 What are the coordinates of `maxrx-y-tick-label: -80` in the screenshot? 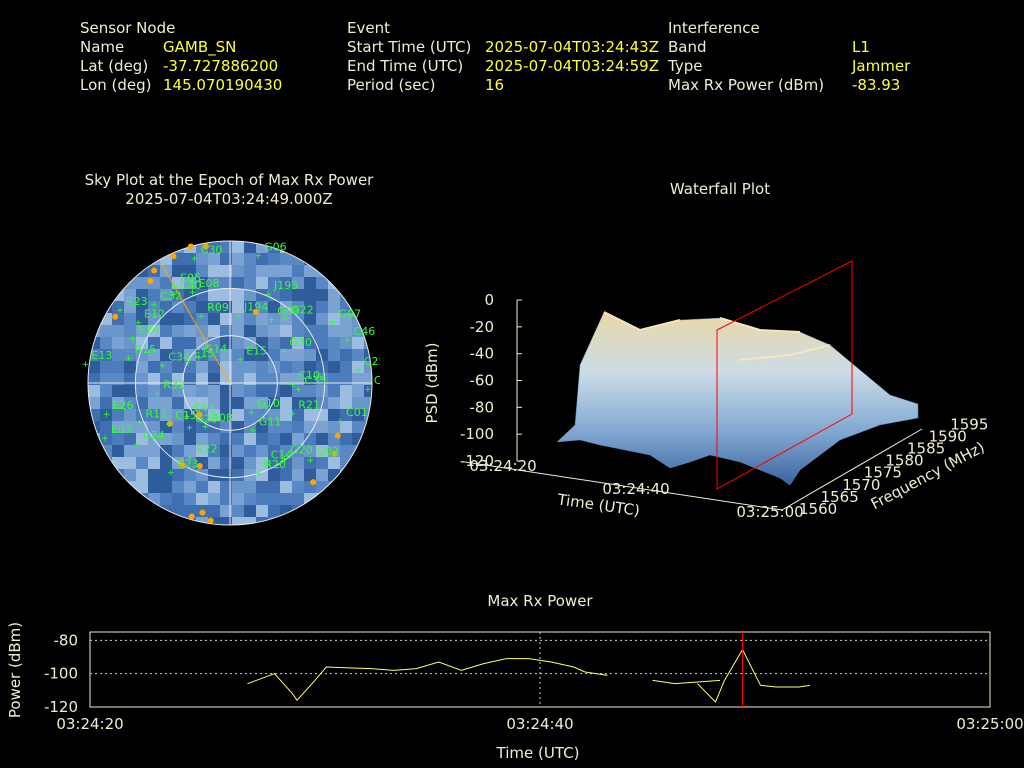 It's located at (66, 640).